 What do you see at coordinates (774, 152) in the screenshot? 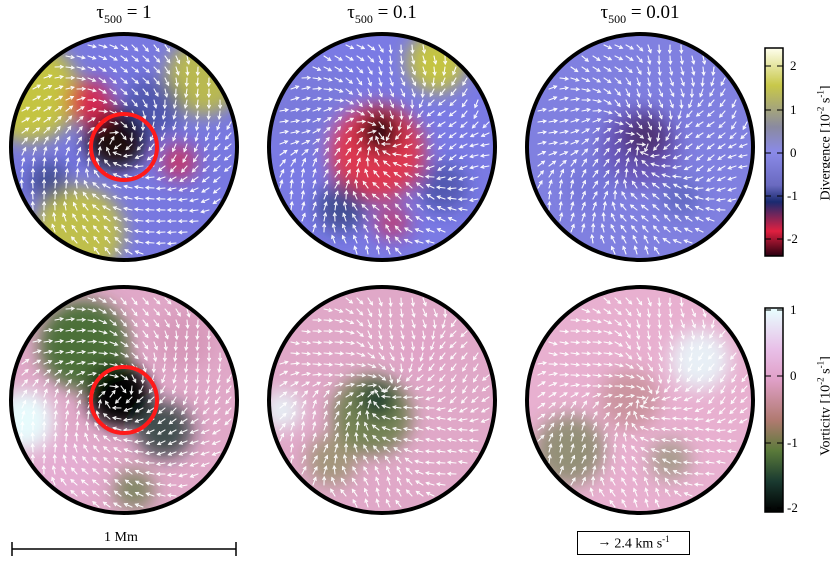
I see `divergence-colorbar` at bounding box center [774, 152].